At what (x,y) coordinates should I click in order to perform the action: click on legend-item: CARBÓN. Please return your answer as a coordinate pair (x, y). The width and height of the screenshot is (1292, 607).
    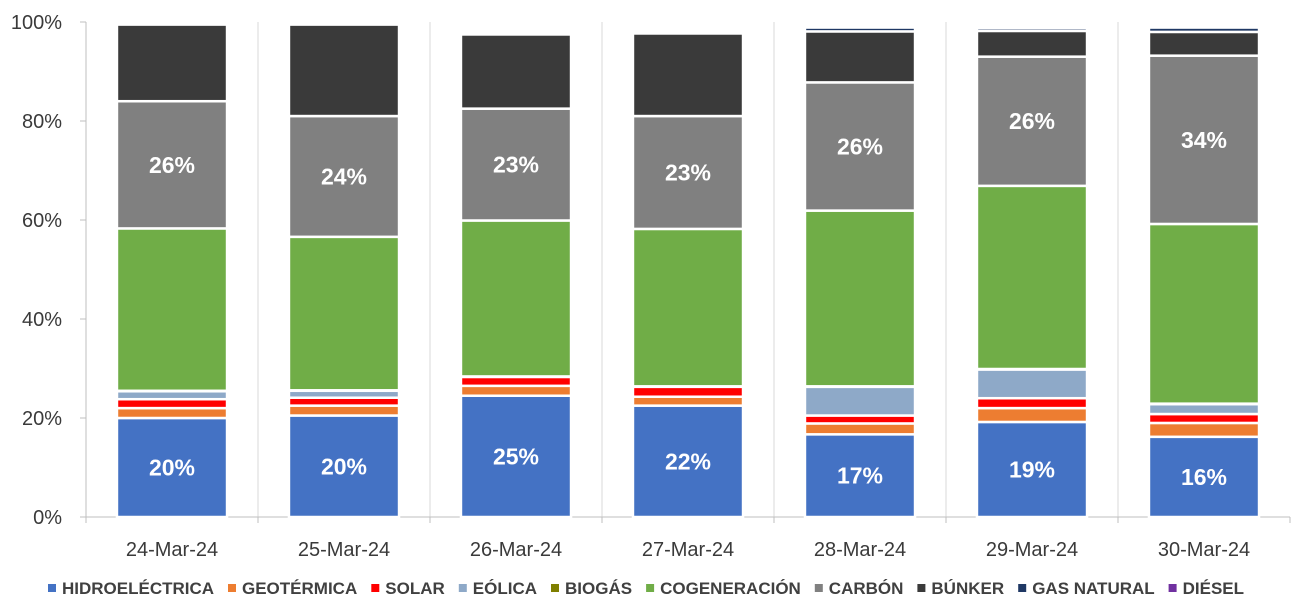
    Looking at the image, I should click on (859, 588).